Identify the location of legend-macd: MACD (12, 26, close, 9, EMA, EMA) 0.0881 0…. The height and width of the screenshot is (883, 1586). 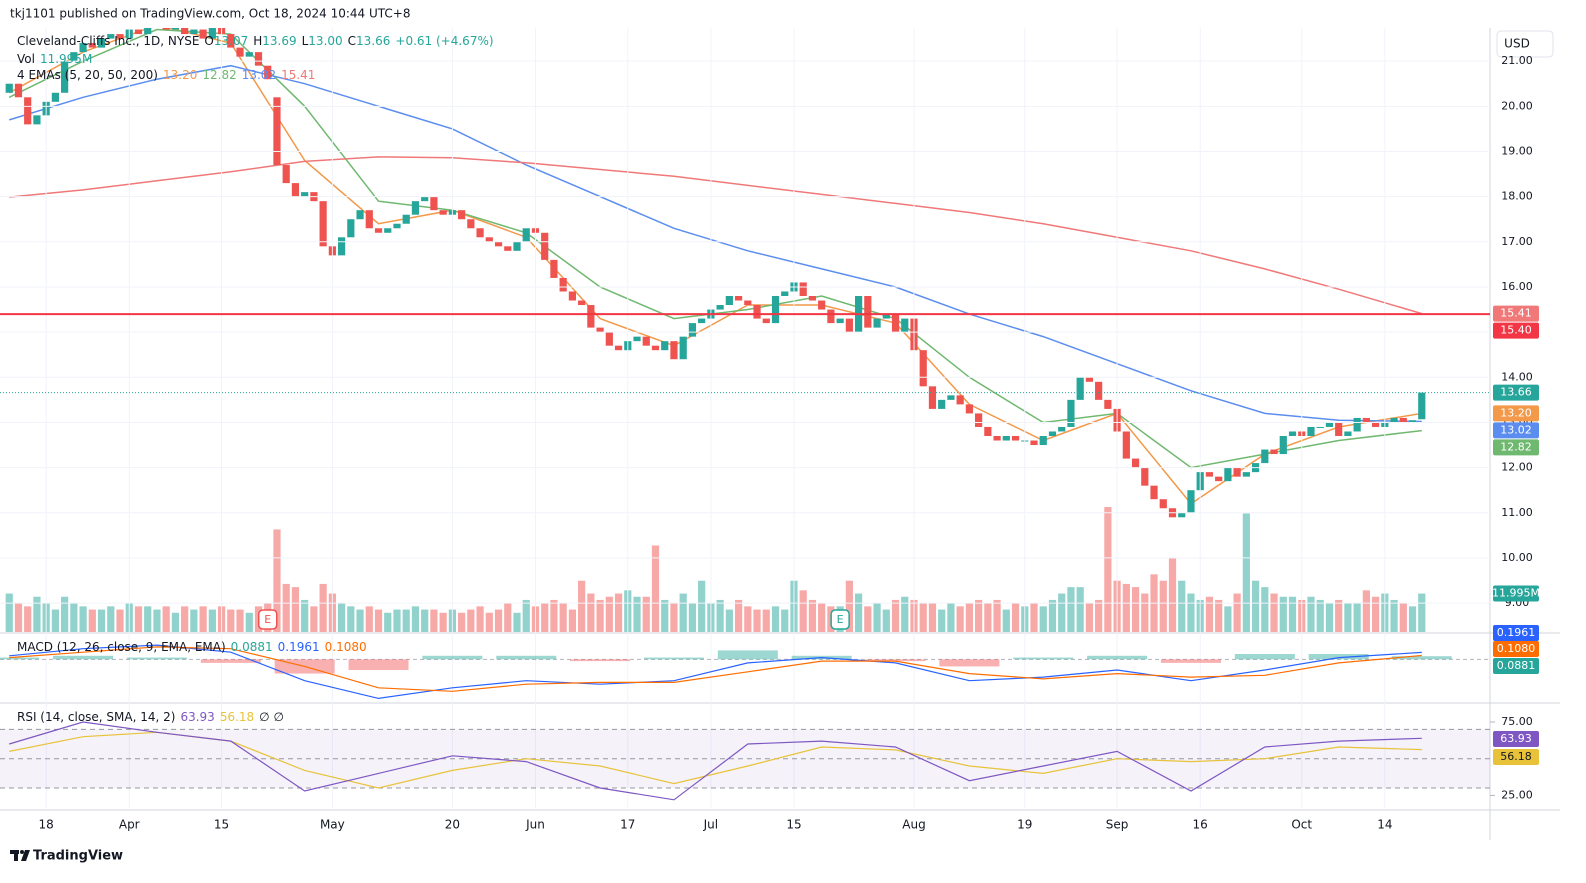
(194, 647).